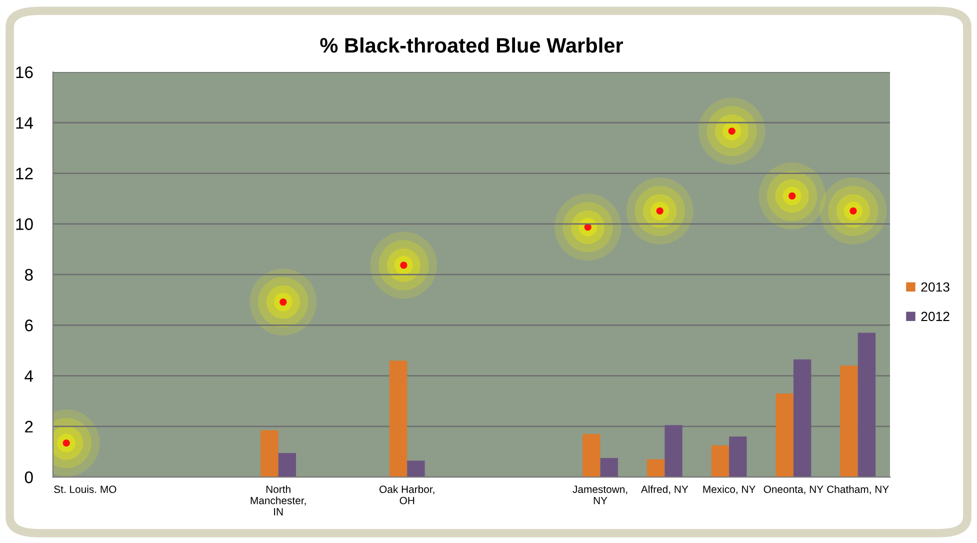 The height and width of the screenshot is (543, 977). Describe the element at coordinates (28, 477) in the screenshot. I see `y-tick-label: 0` at that location.